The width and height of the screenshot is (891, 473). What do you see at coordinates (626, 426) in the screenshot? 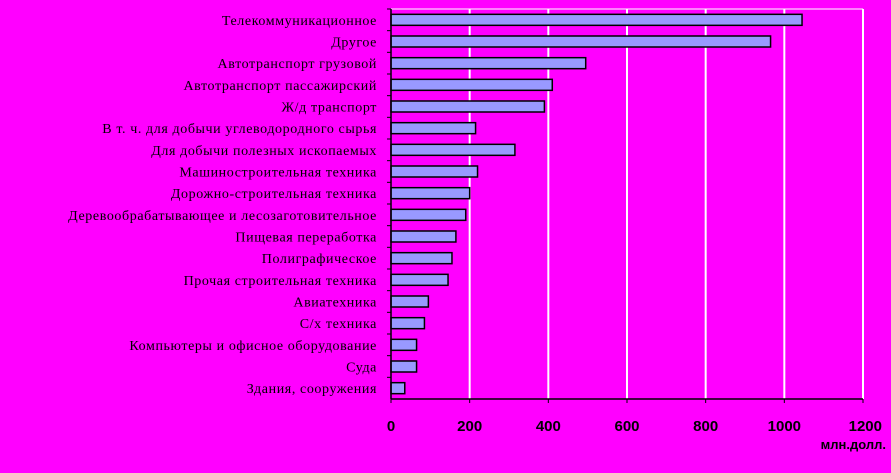
I see `x-tick-label-600: 600` at bounding box center [626, 426].